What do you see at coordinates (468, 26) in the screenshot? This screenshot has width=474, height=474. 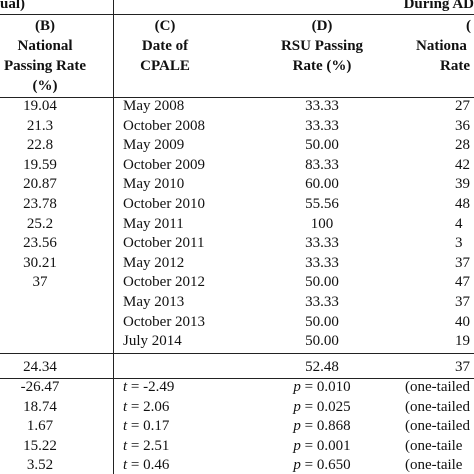 I see `column-label: (` at bounding box center [468, 26].